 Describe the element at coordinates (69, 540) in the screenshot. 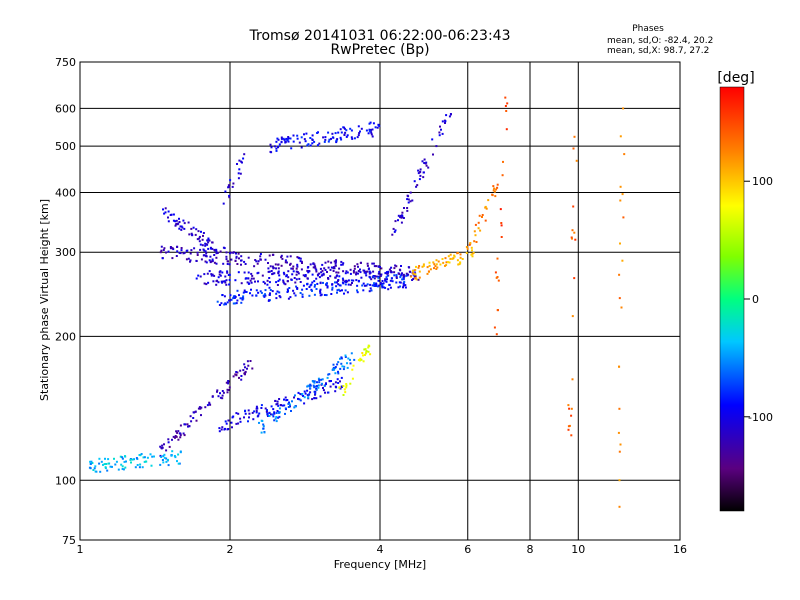

I see `y-tick-label: 75` at that location.